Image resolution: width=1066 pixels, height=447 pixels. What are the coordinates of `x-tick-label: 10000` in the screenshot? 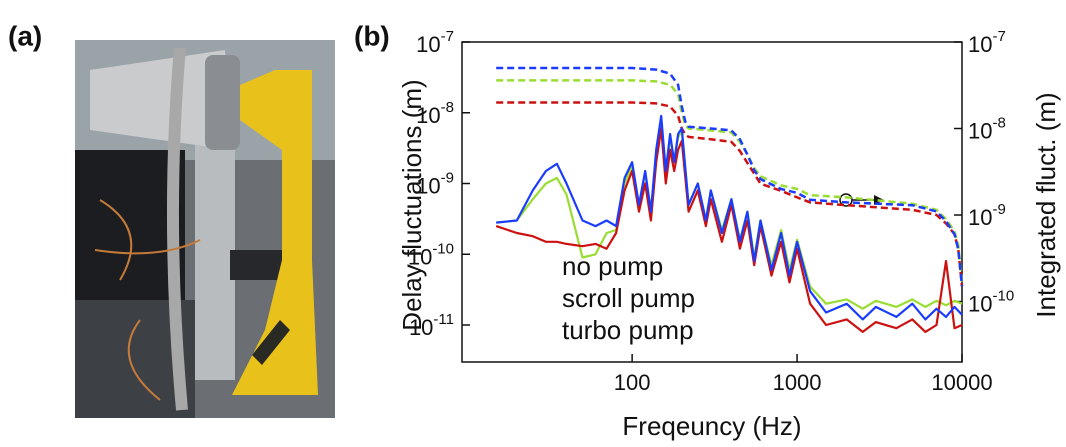 It's located at (961, 382).